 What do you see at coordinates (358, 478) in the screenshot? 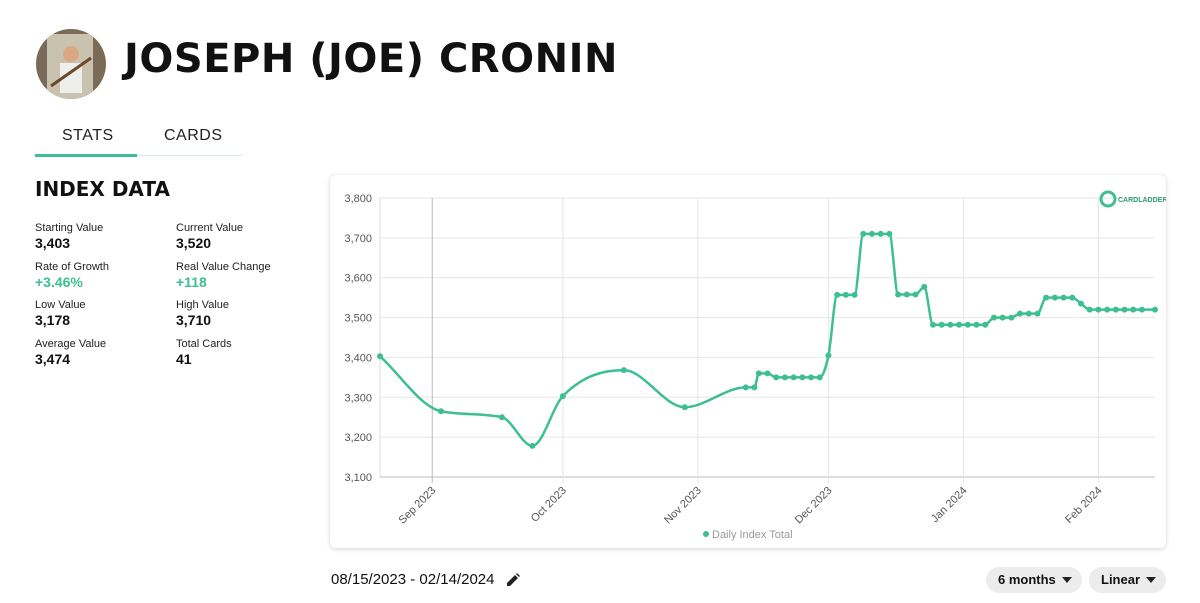
I see `y-tick-label: 3,100` at bounding box center [358, 478].